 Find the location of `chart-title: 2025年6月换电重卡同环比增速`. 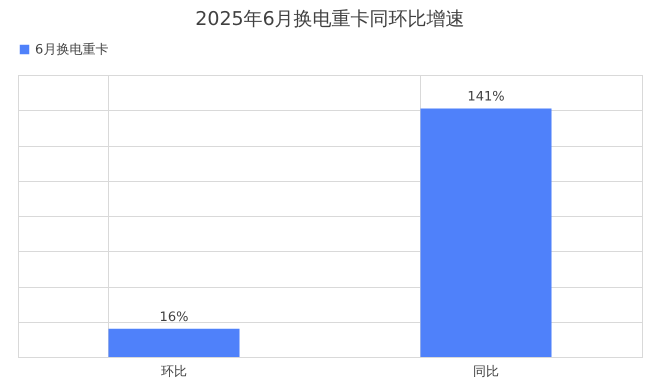

chart-title: 2025年6月换电重卡同环比增速 is located at coordinates (330, 19).